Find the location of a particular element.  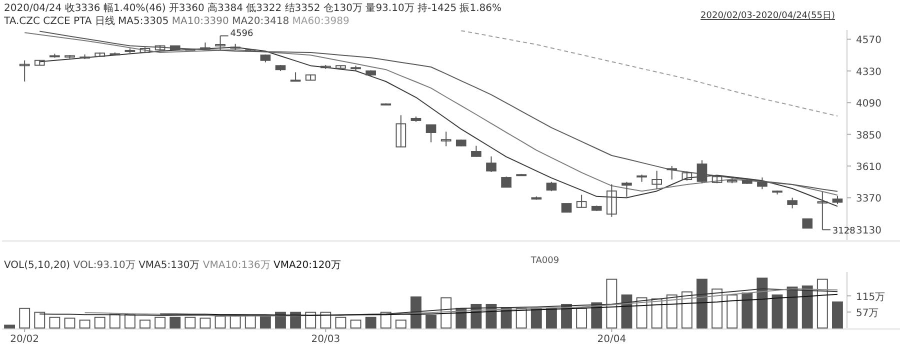

y-tick-label: 57万 is located at coordinates (867, 314).